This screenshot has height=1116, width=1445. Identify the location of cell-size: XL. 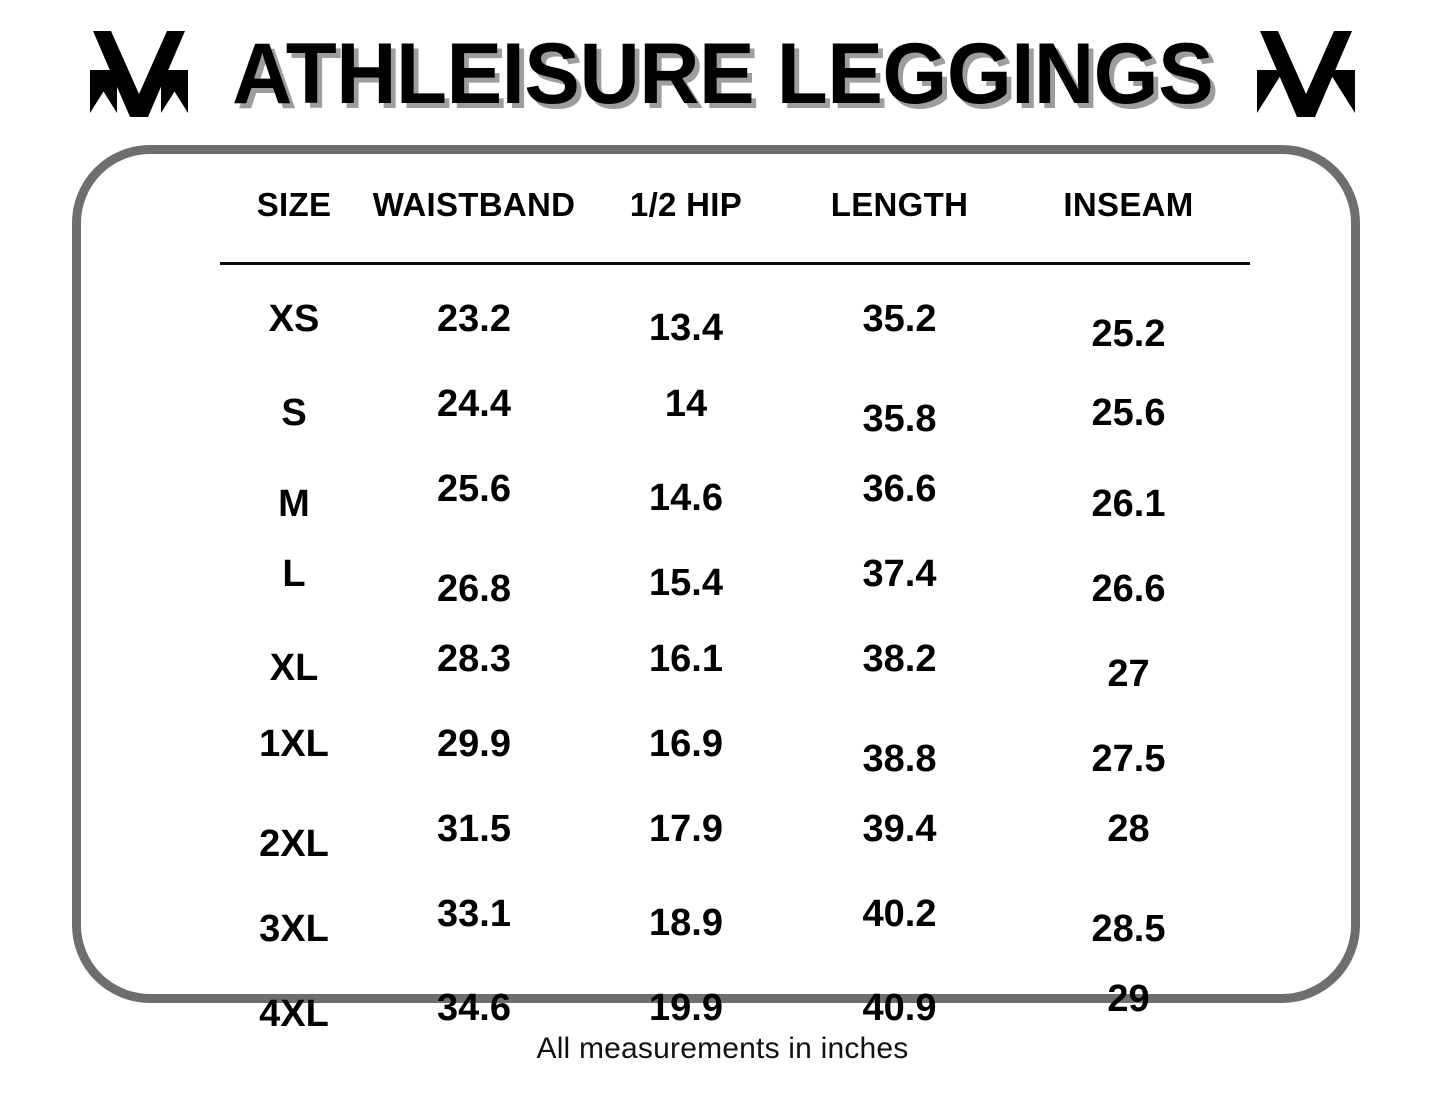
(294, 666).